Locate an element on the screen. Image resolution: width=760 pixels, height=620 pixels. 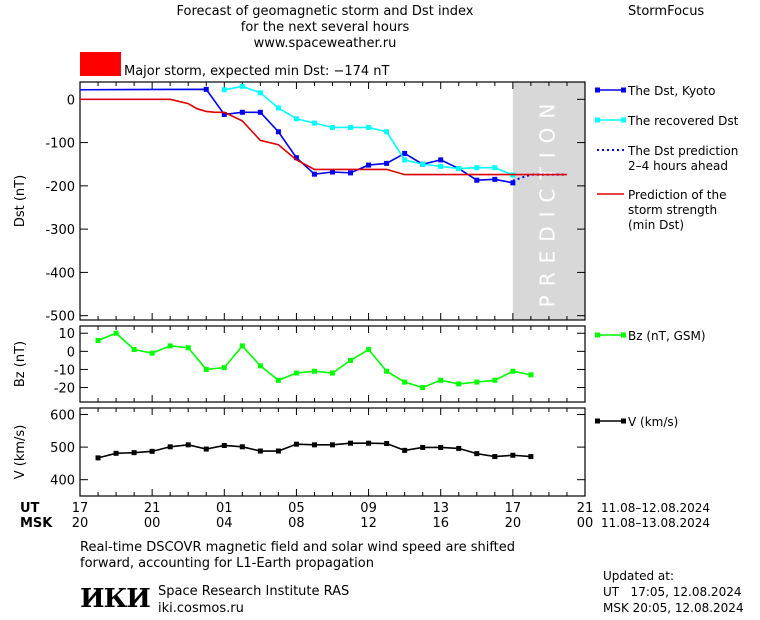
y-tick-label: -20 is located at coordinates (64, 389).